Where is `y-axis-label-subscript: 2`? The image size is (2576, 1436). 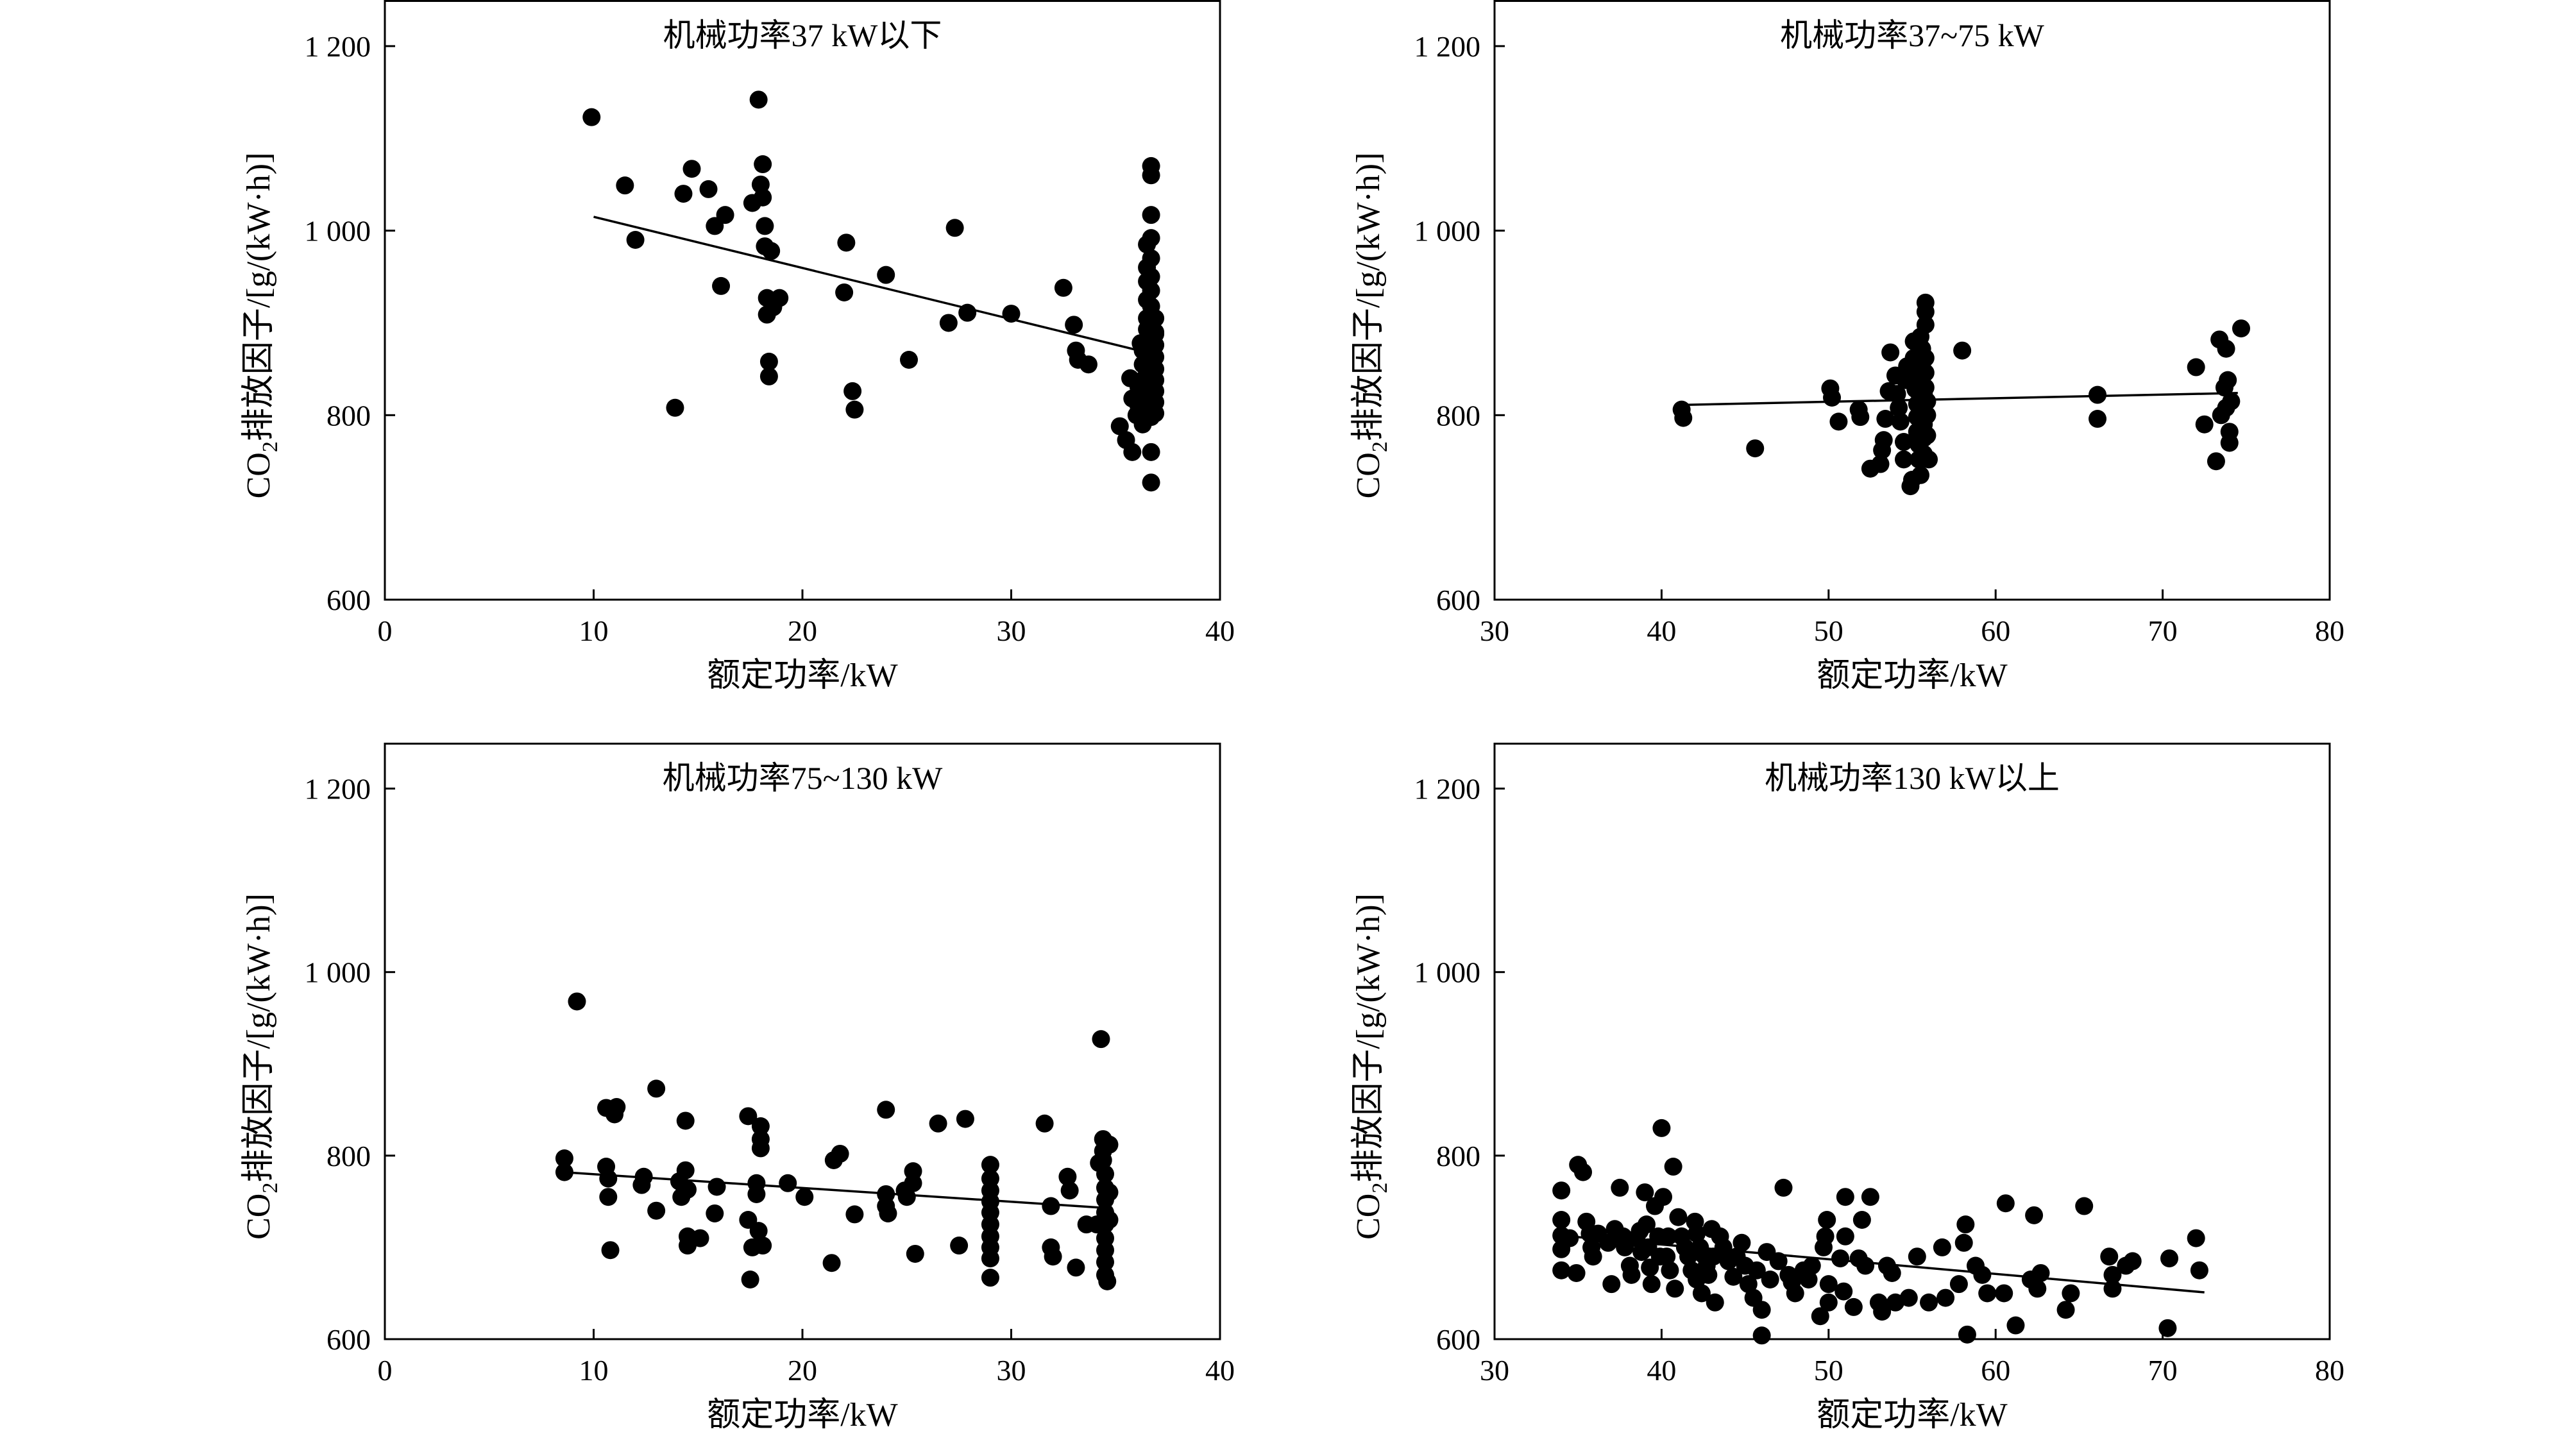
y-axis-label-subscript: 2 is located at coordinates (270, 447).